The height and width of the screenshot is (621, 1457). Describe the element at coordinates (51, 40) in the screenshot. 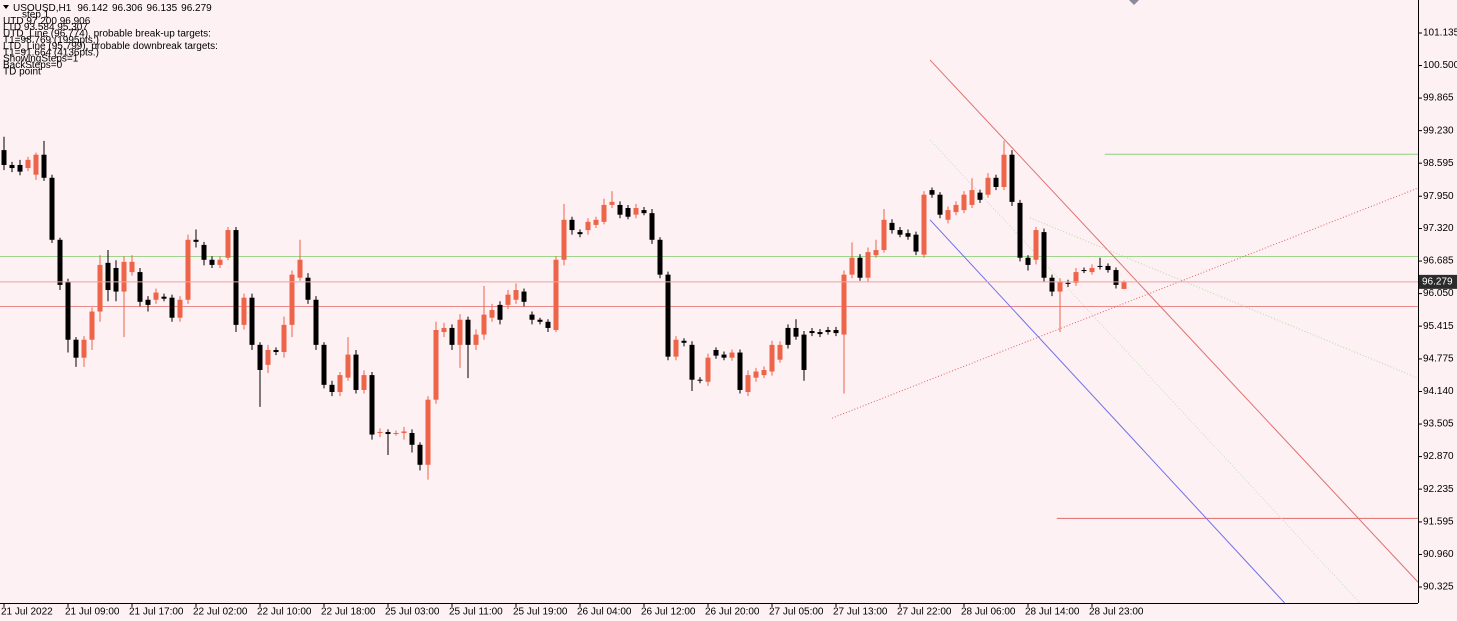

I see `indicator-text: T1=98.769 (1995pts.)` at that location.